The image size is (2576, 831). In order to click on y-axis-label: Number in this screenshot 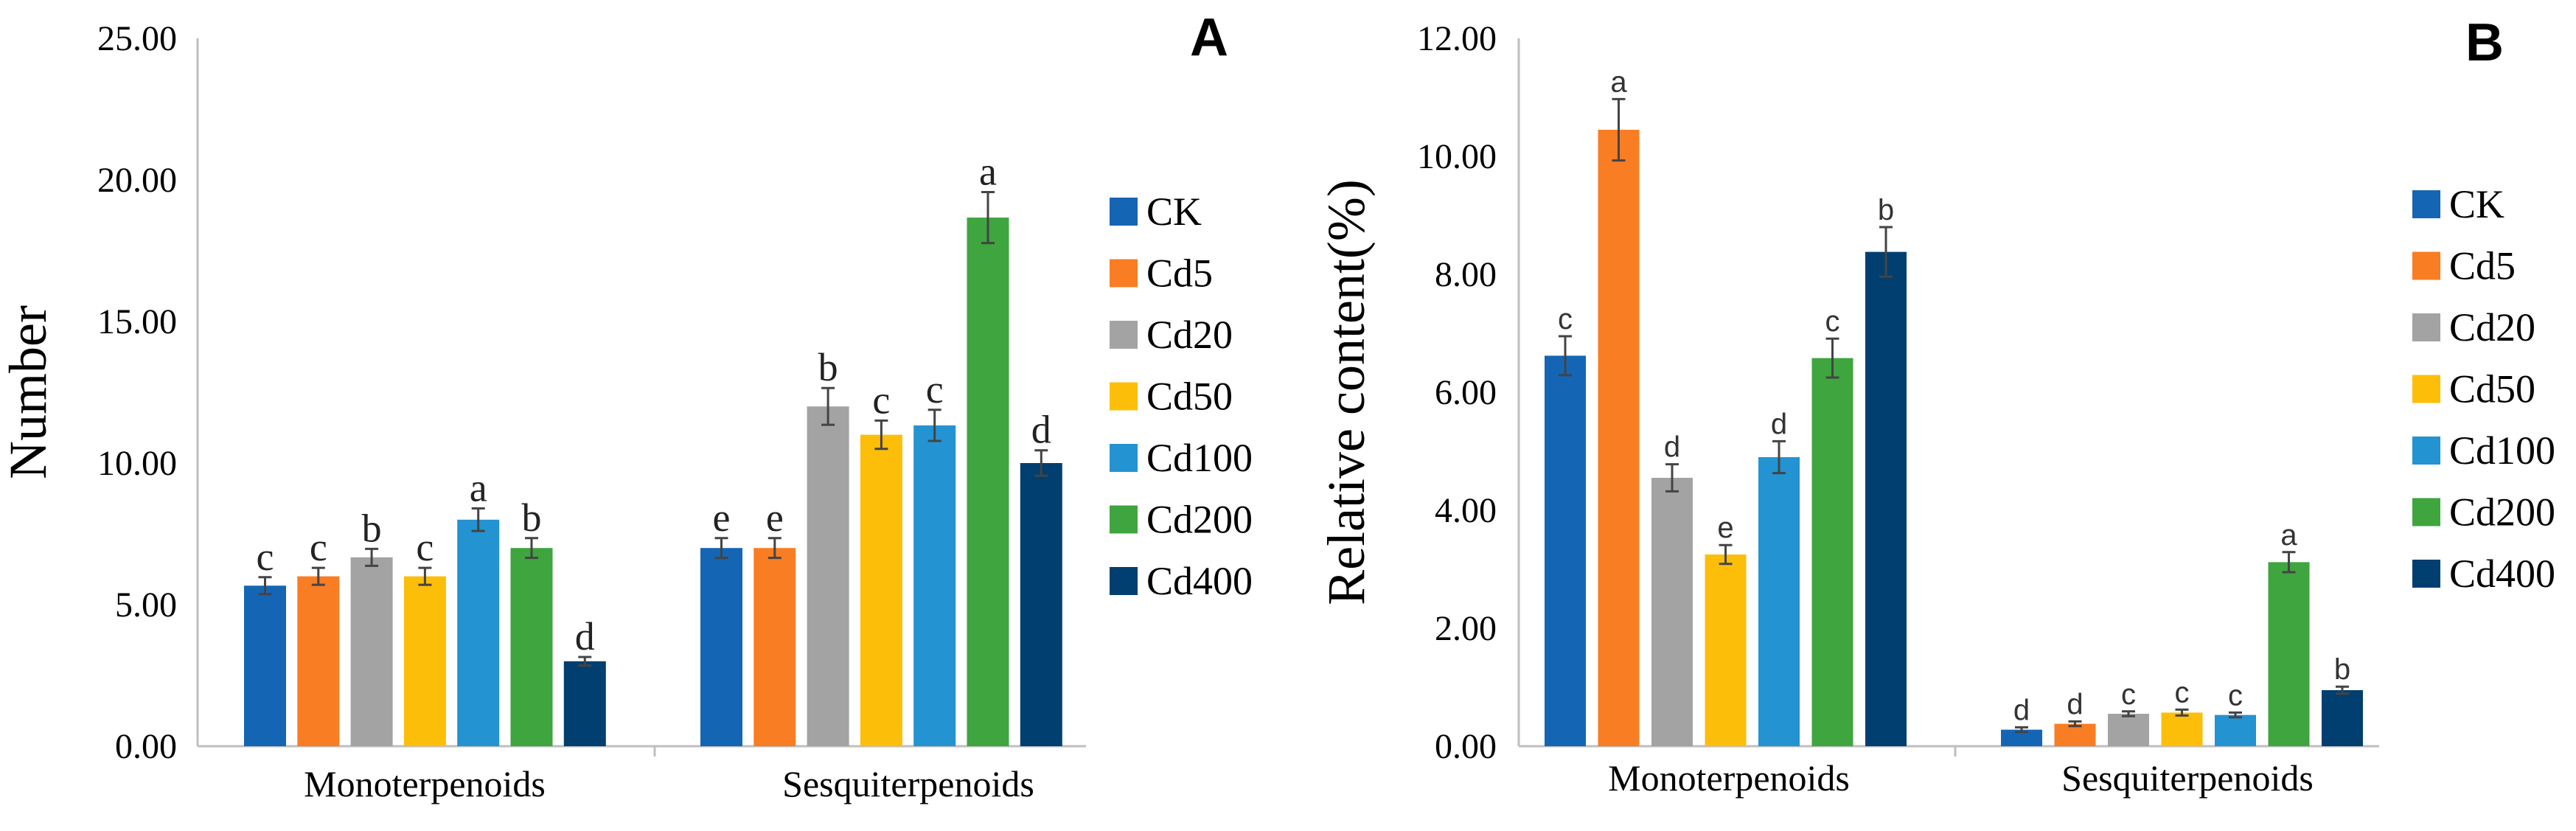, I will do `click(29, 392)`.